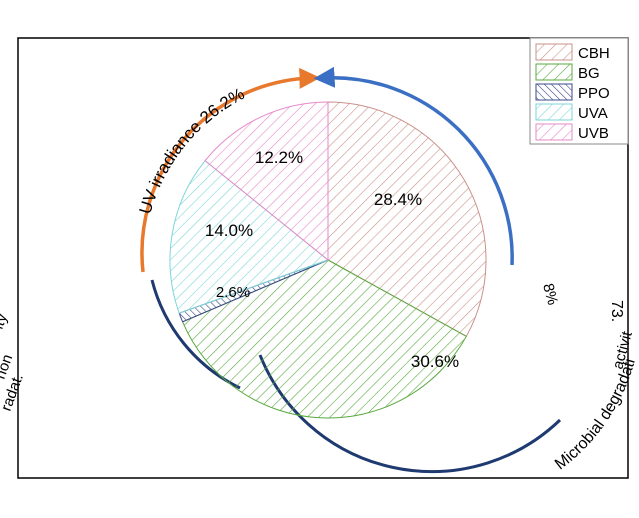 The width and height of the screenshot is (639, 518). What do you see at coordinates (554, 52) in the screenshot?
I see `legend-swatch-CBH` at bounding box center [554, 52].